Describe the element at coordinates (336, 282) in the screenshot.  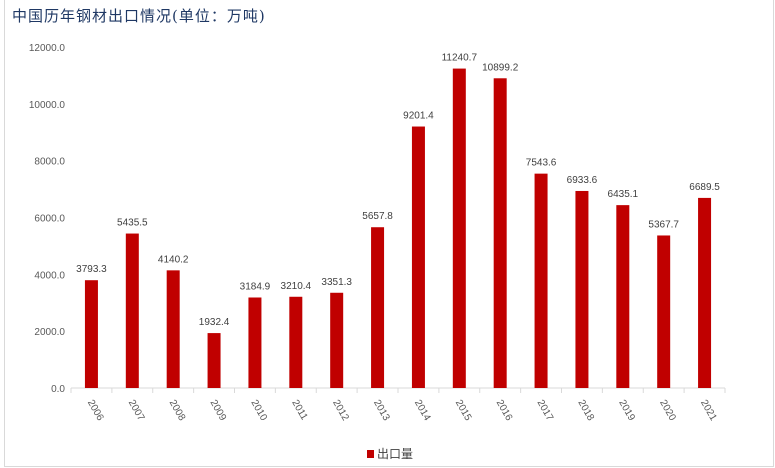
I see `data-label: 3351.3` at that location.